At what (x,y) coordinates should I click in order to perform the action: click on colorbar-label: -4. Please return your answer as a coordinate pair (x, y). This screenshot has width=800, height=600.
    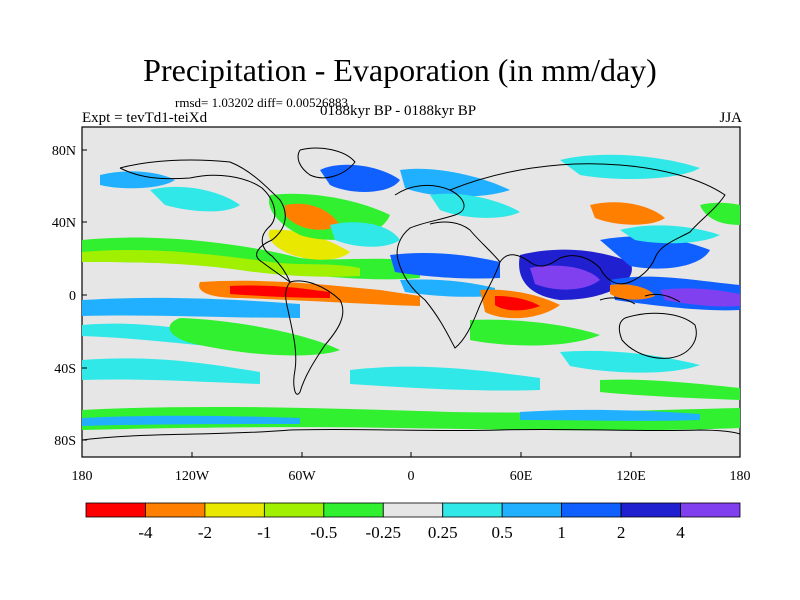
    Looking at the image, I should click on (145, 532).